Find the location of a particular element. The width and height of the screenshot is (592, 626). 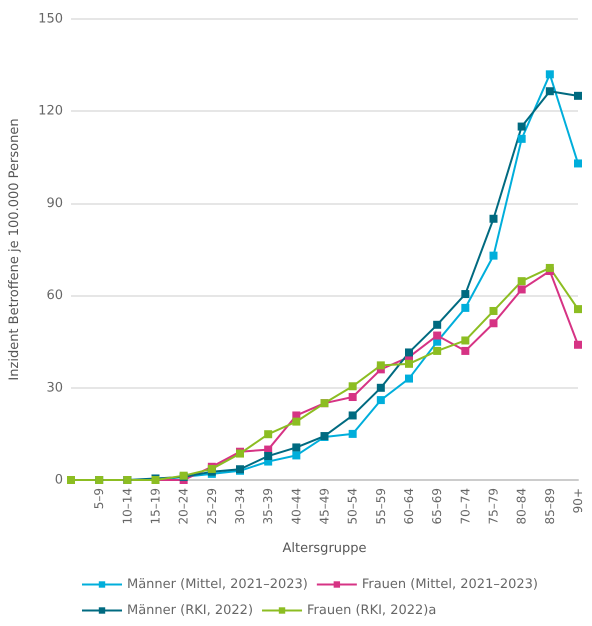

x-tick-label: 25–29 is located at coordinates (211, 506).